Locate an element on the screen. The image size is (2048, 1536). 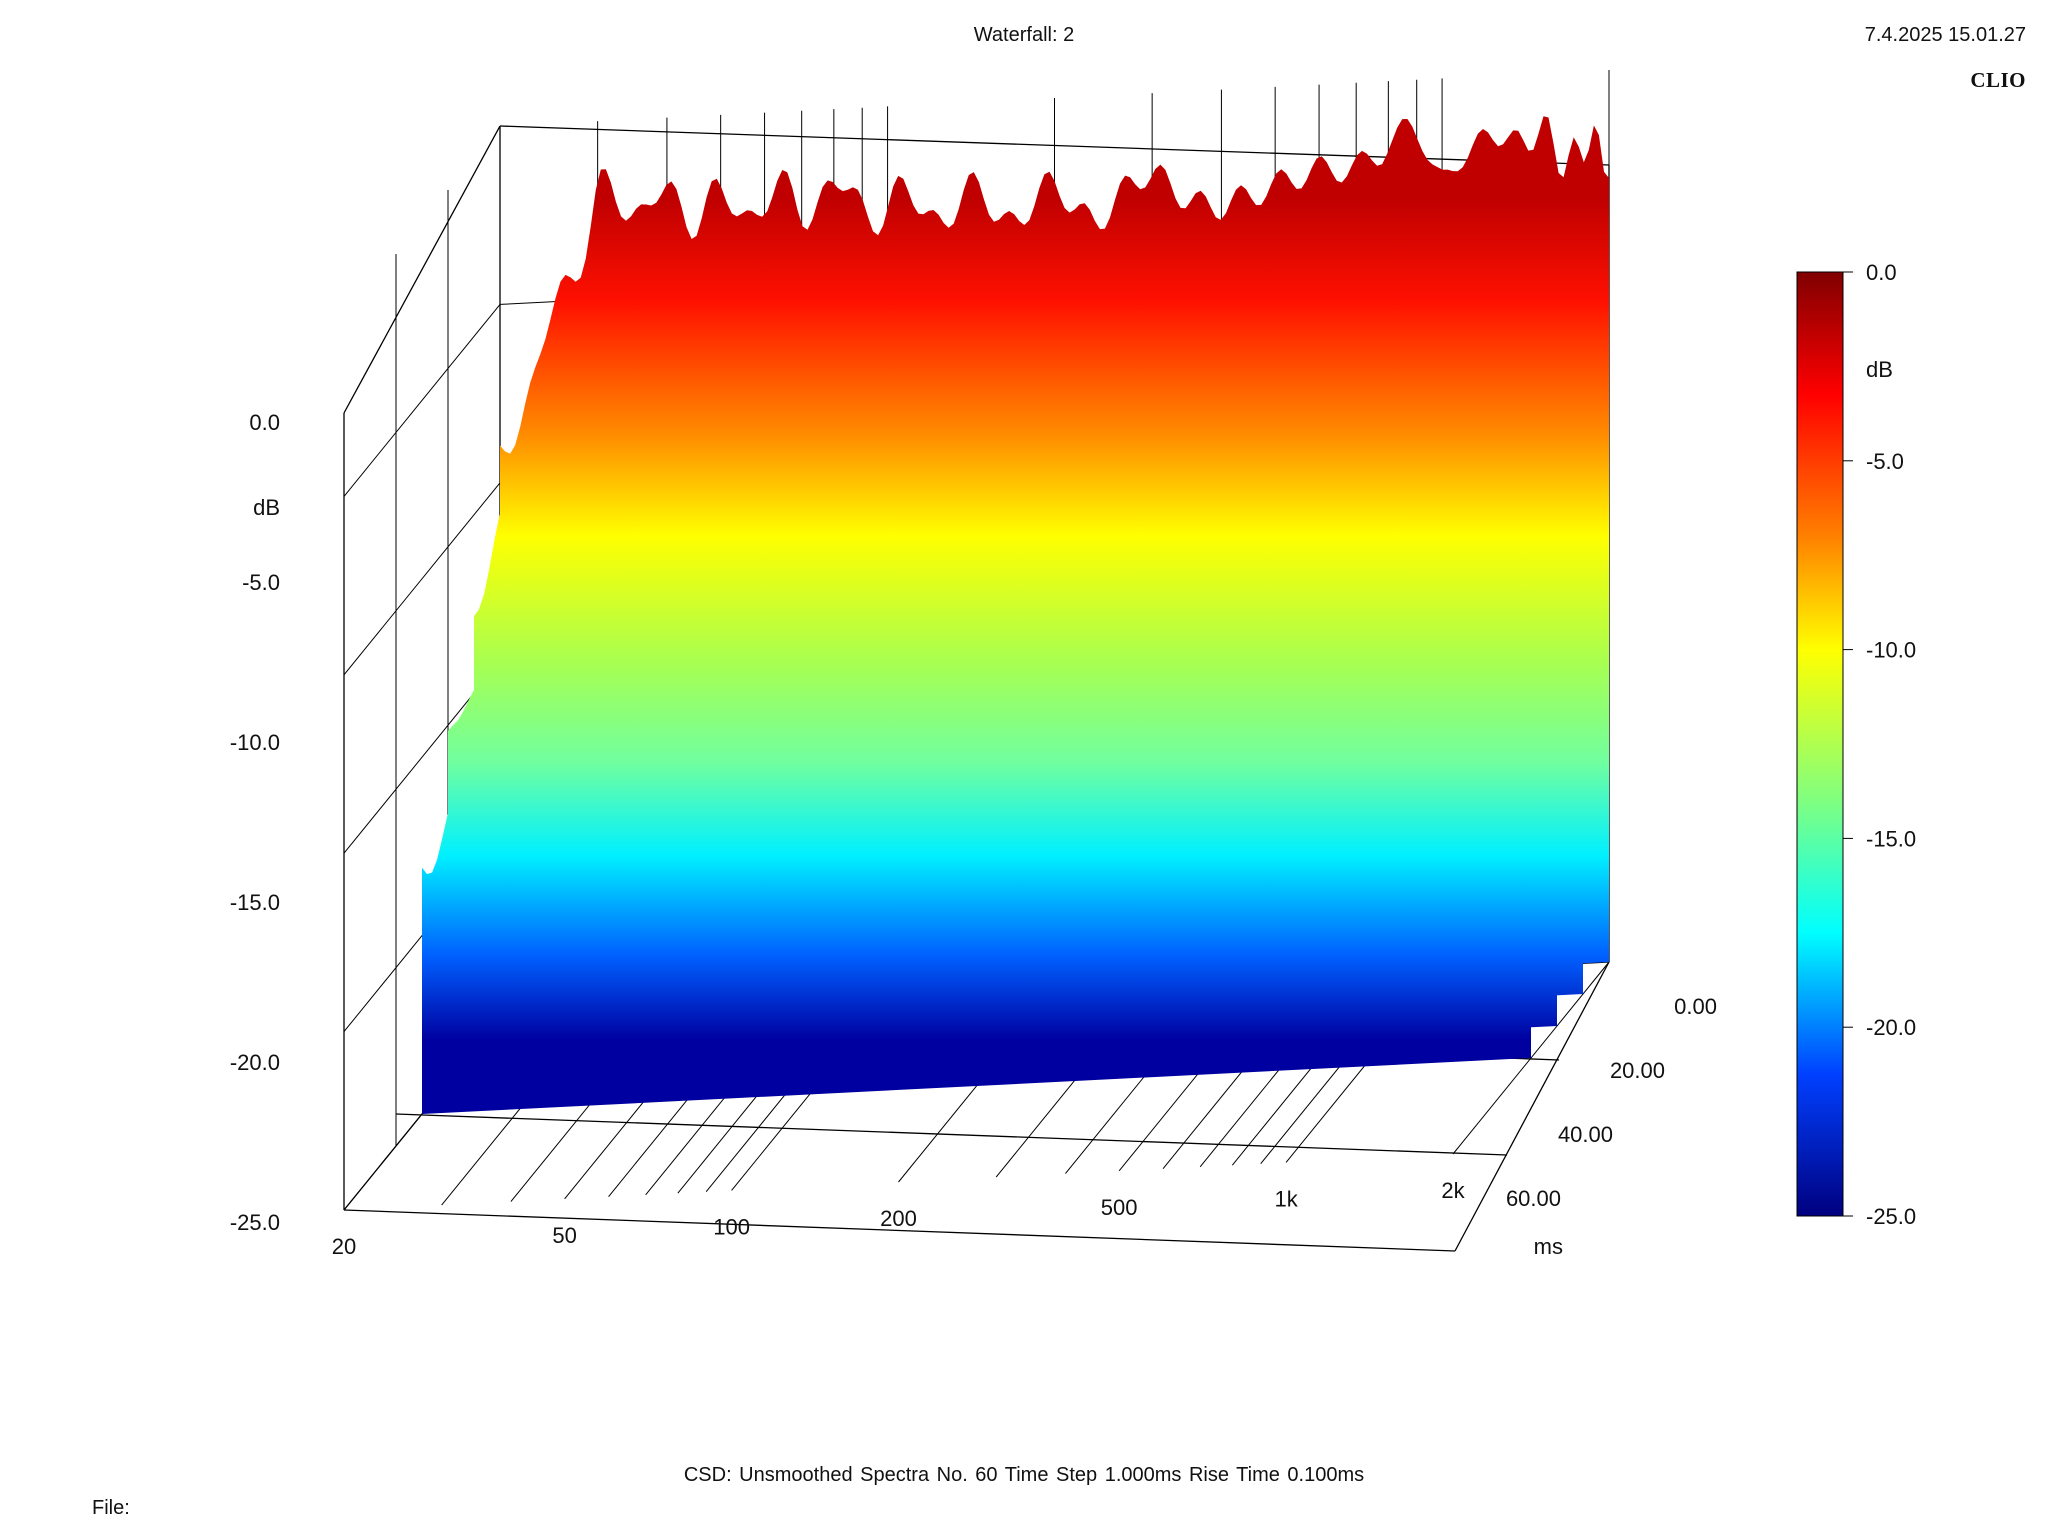
time-tick-label: 20.00 is located at coordinates (1637, 1070).